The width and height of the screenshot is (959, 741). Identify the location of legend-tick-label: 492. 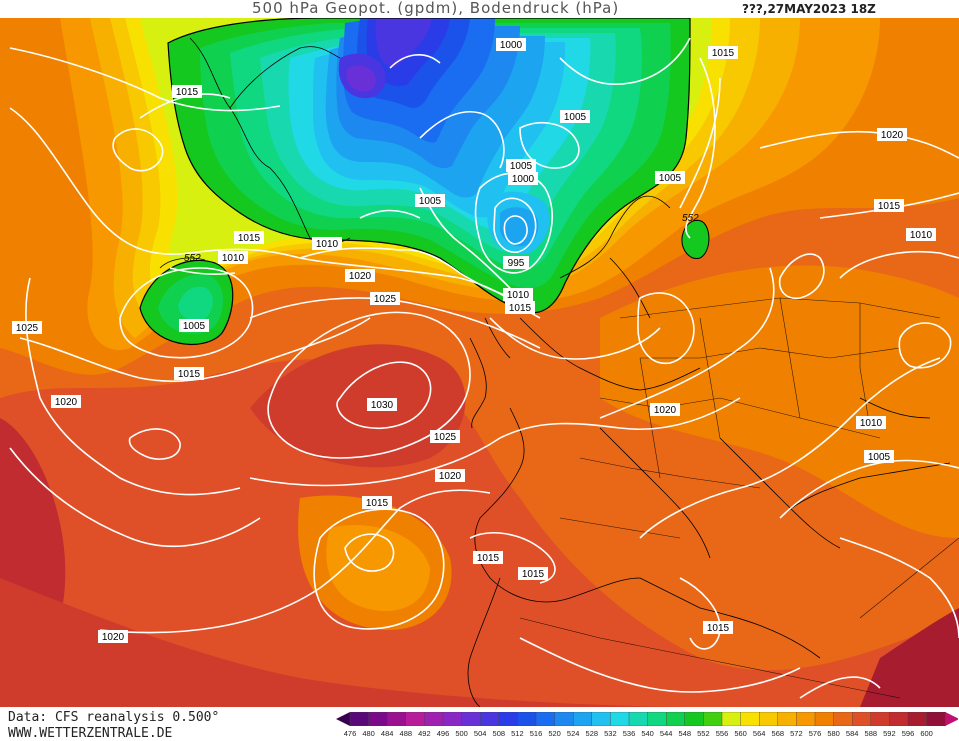
(424, 733).